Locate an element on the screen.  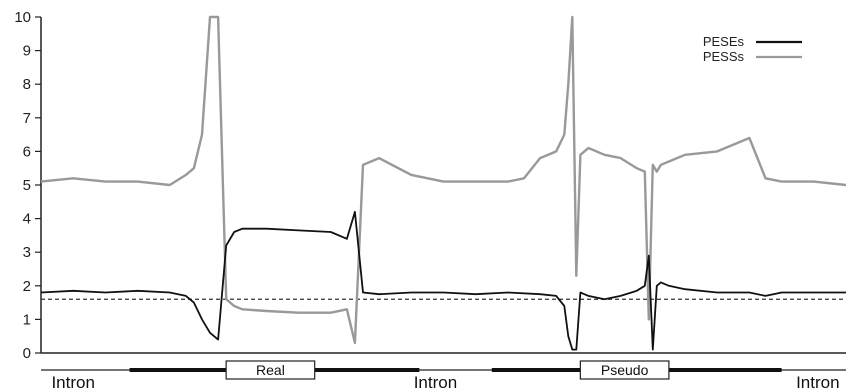
y-tick-label: 3 is located at coordinates (27, 252).